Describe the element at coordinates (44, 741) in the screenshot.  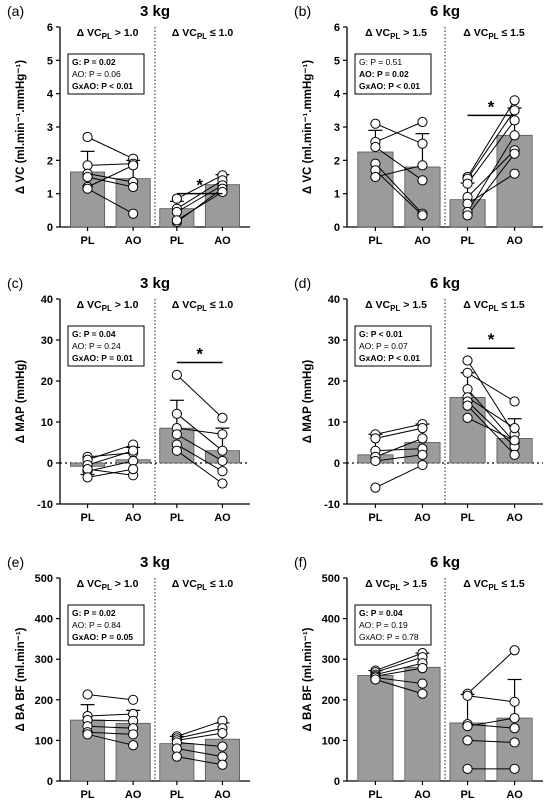
I see `y-tick-label: 100` at that location.